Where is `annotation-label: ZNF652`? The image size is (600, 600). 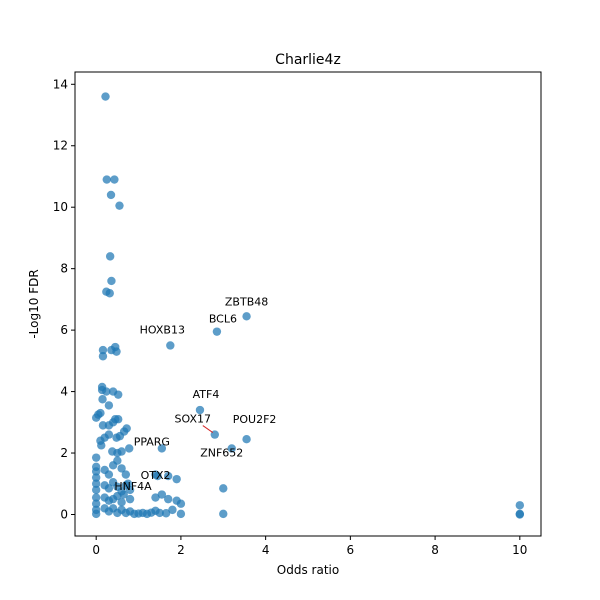
annotation-label: ZNF652 is located at coordinates (221, 452).